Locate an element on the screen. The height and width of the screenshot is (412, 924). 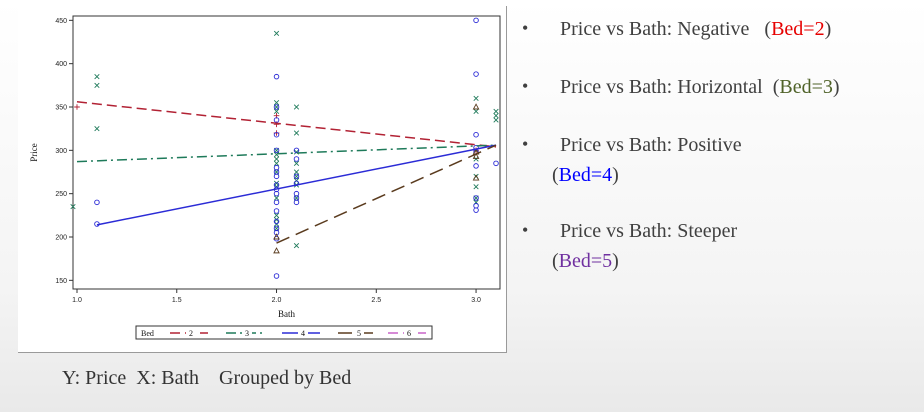
bullet-subtext: (Bed=5) is located at coordinates (585, 261).